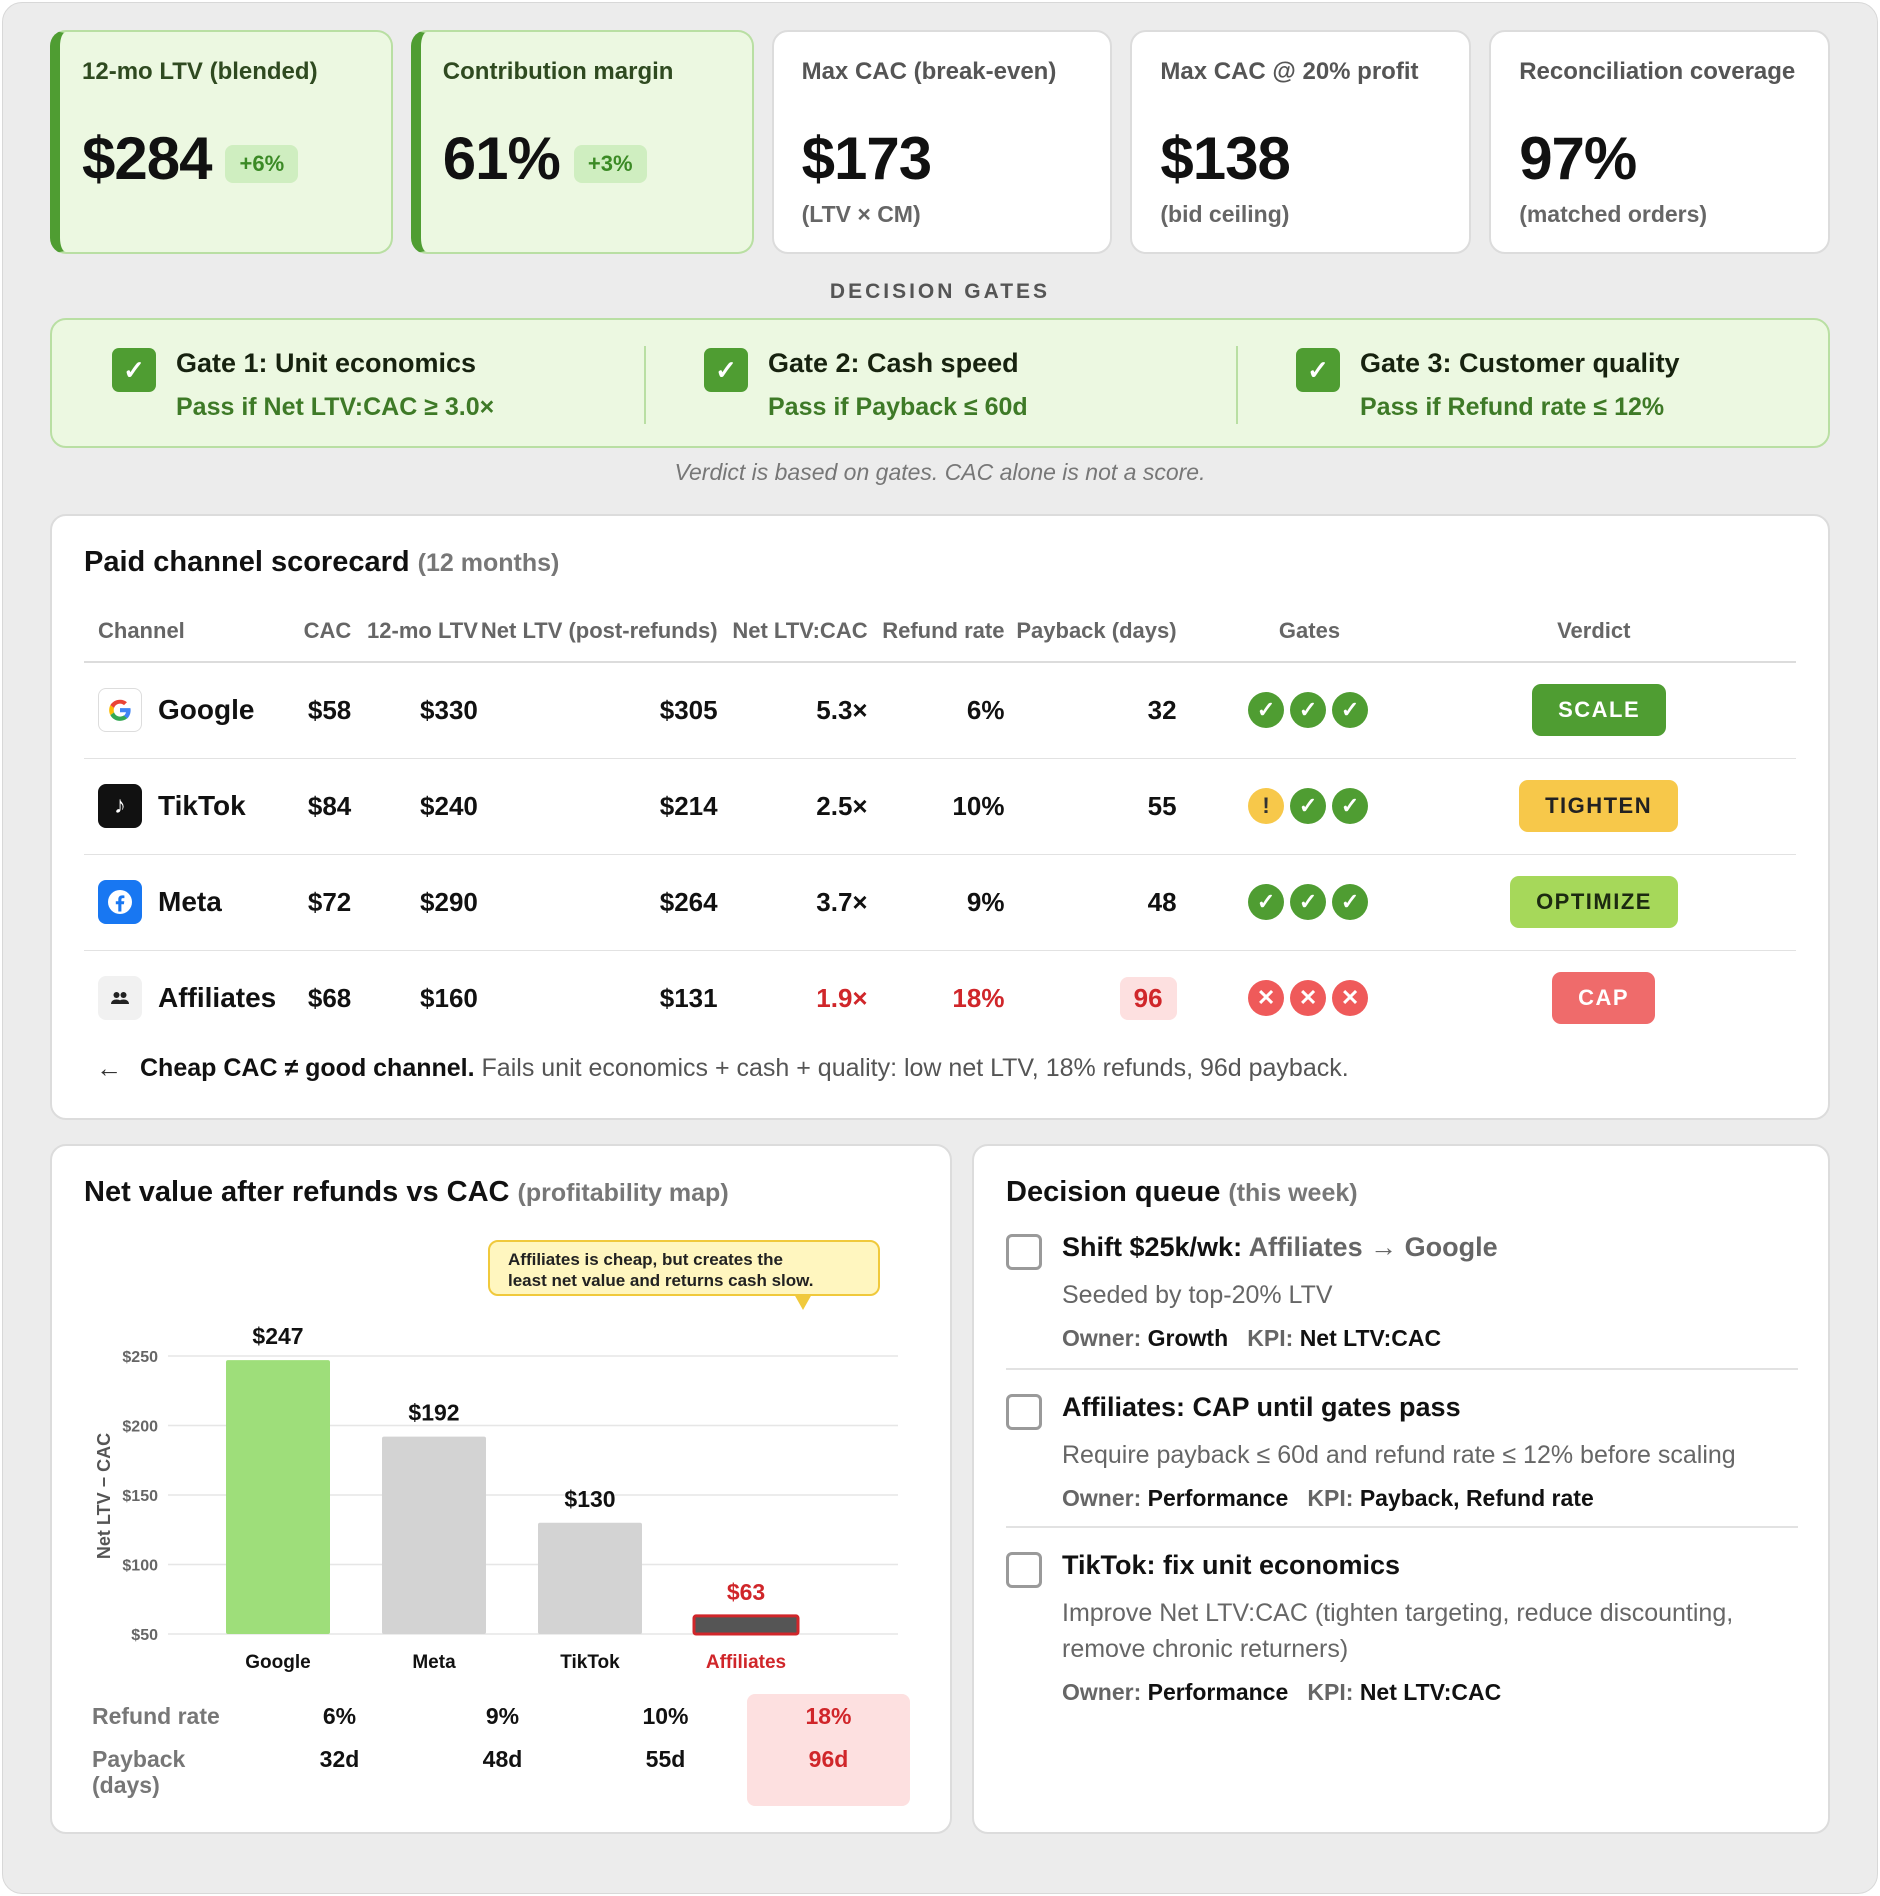 Image resolution: width=1880 pixels, height=1896 pixels. I want to click on verdict-badge-cap: CAP, so click(1604, 998).